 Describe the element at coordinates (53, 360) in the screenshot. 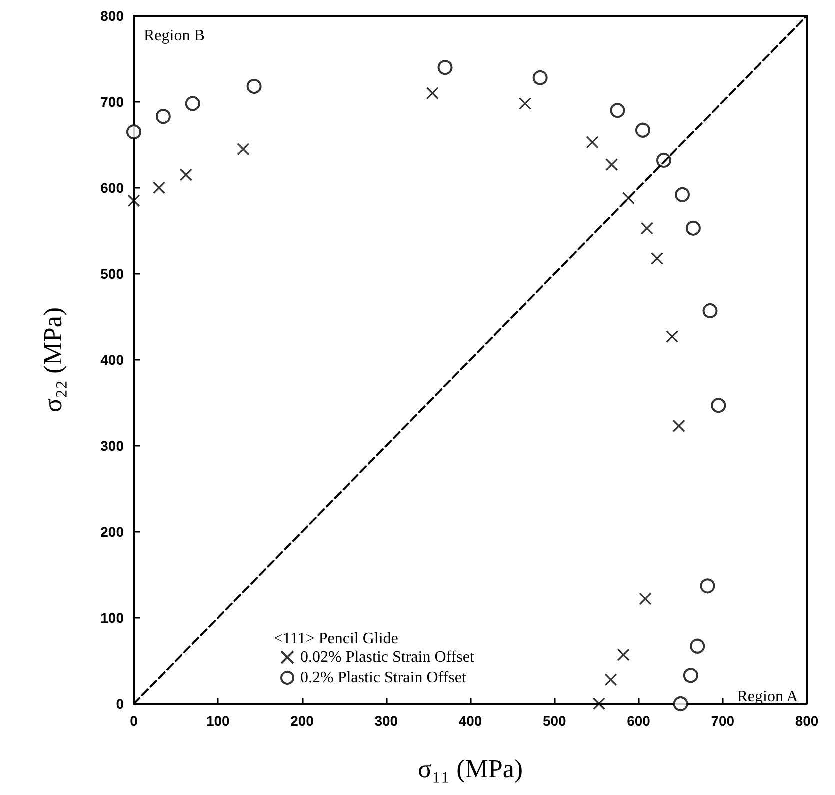

I see `y-axis-title: σ₂₂ (MPa)` at that location.